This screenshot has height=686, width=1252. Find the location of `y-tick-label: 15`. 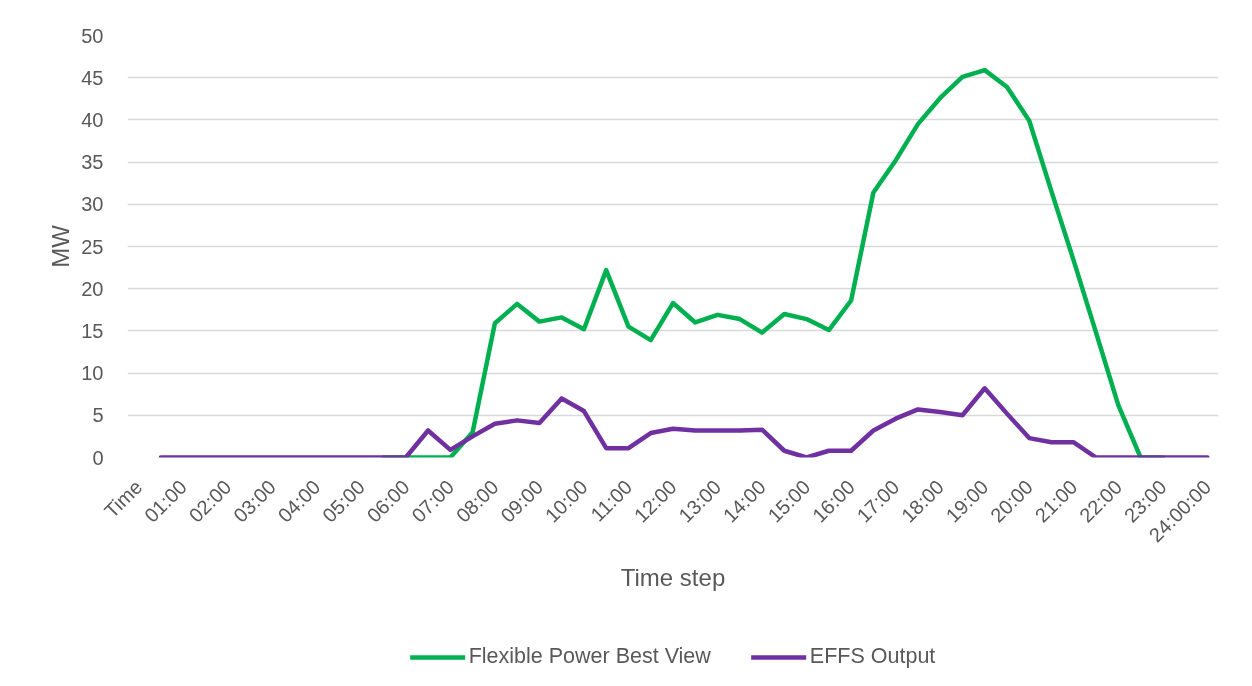

y-tick-label: 15 is located at coordinates (92, 330).